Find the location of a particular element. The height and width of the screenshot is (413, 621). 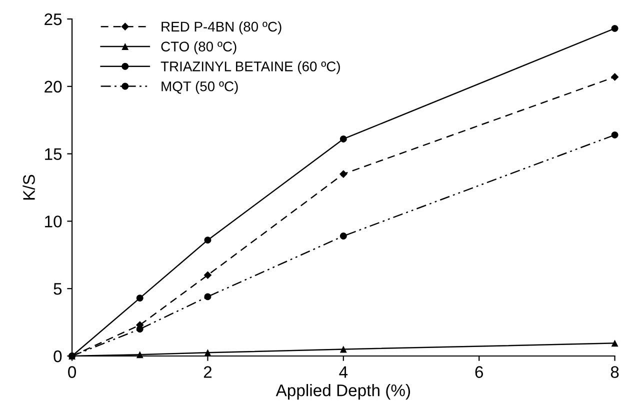

legend-label: TRIAZINYL BETAINE (60 ºC) is located at coordinates (250, 67).